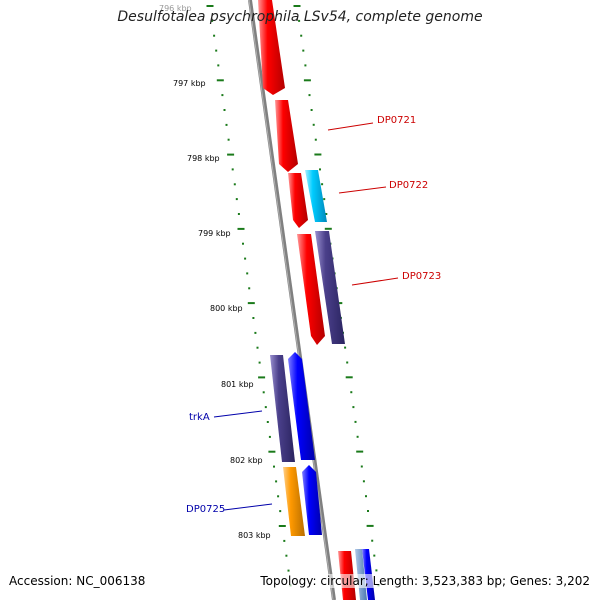 Image resolution: width=600 pixels, height=600 pixels. I want to click on feature-dp0722-red, so click(298, 200).